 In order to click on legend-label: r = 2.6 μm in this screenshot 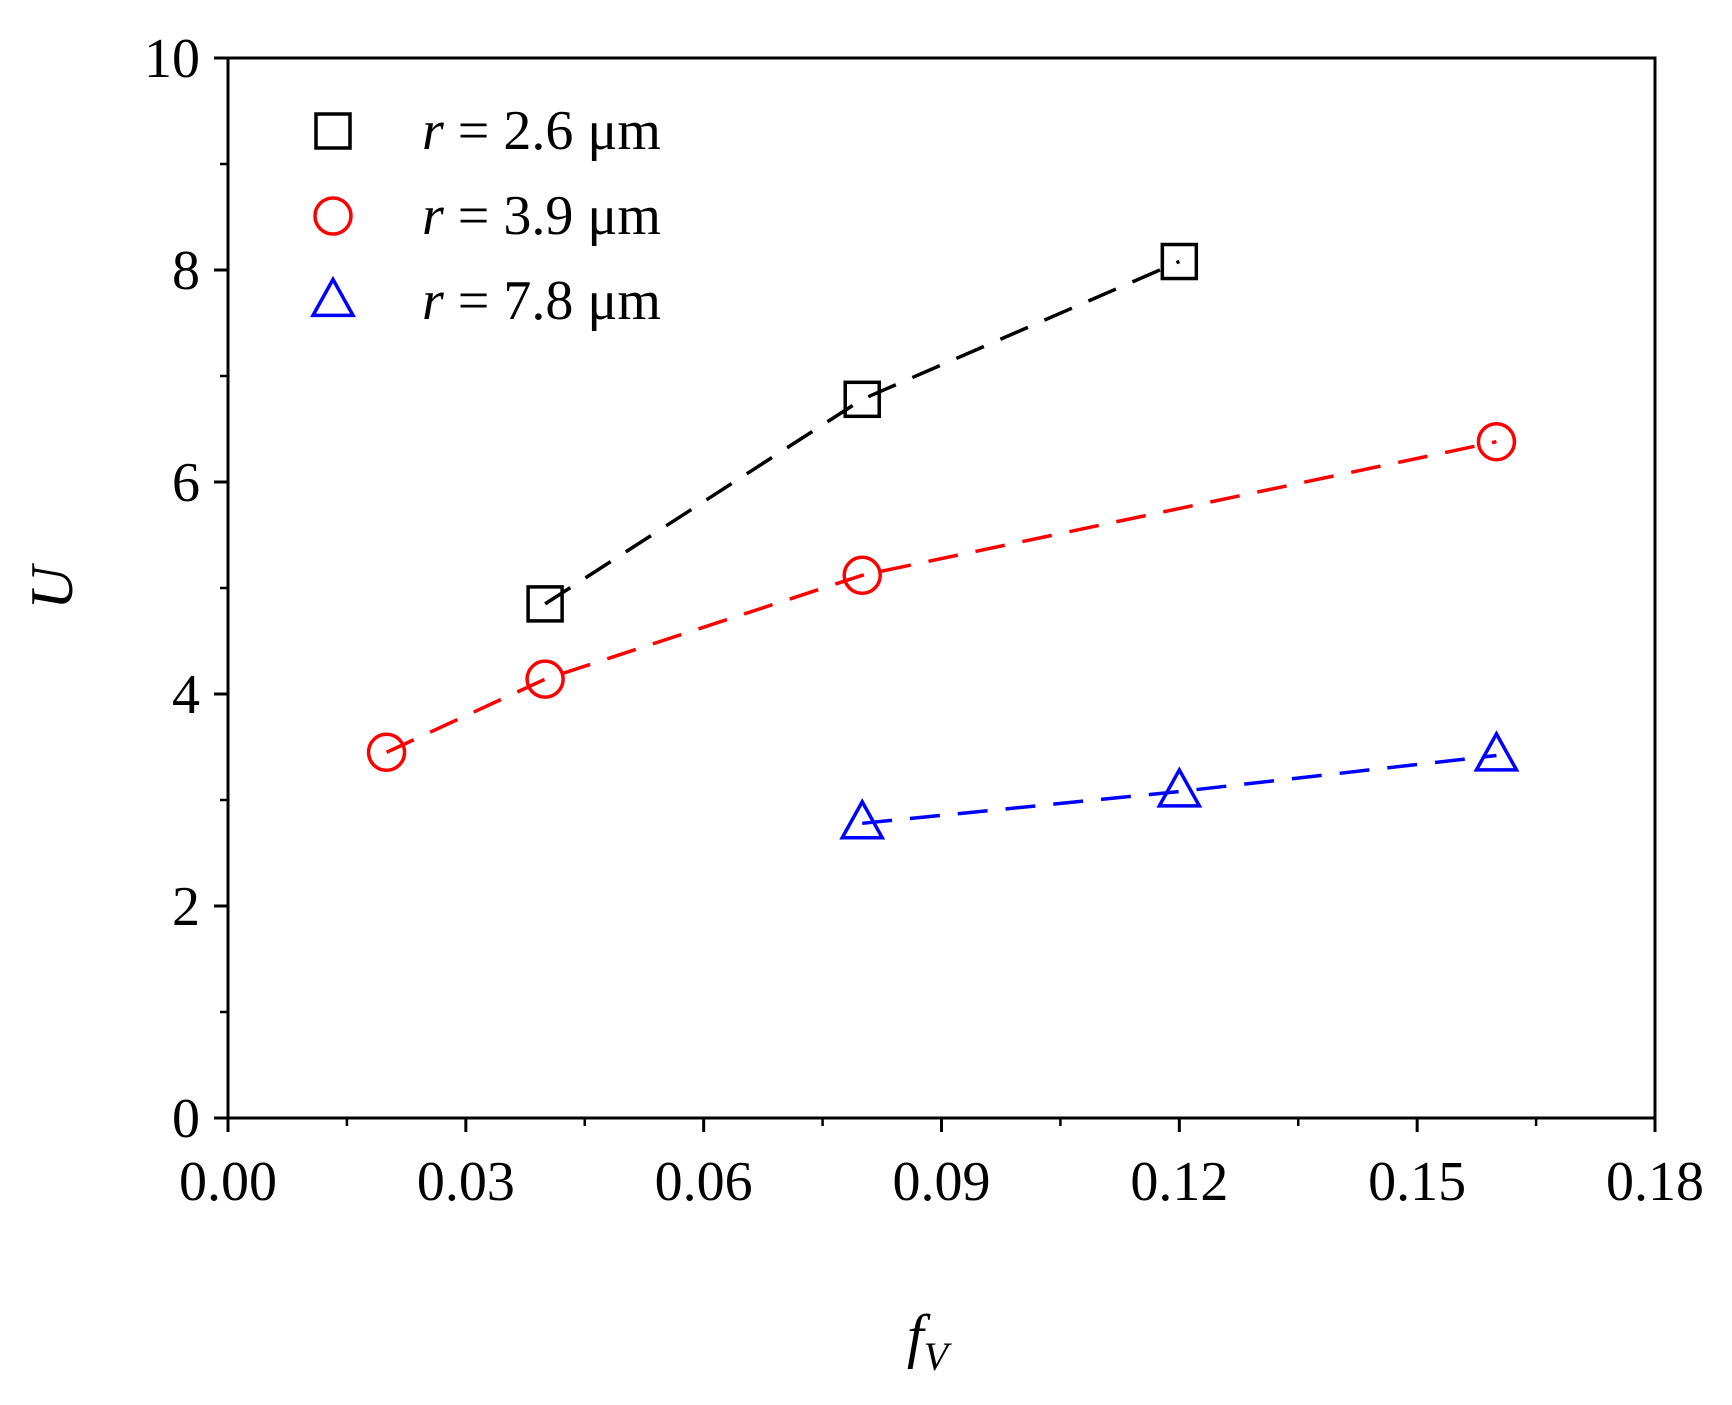, I will do `click(541, 131)`.